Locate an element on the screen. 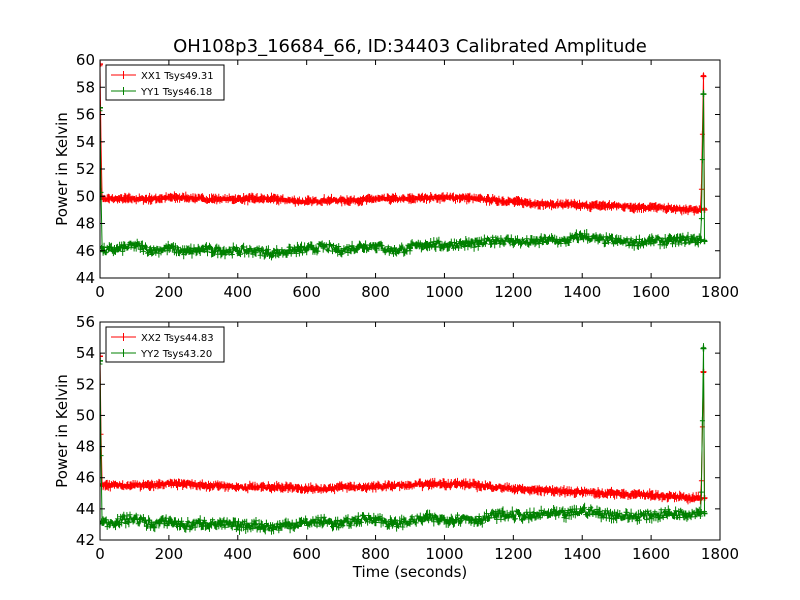 The height and width of the screenshot is (600, 800). legend: XX1 Tsys49.31 YY1 Tsys46.18 is located at coordinates (165, 82).